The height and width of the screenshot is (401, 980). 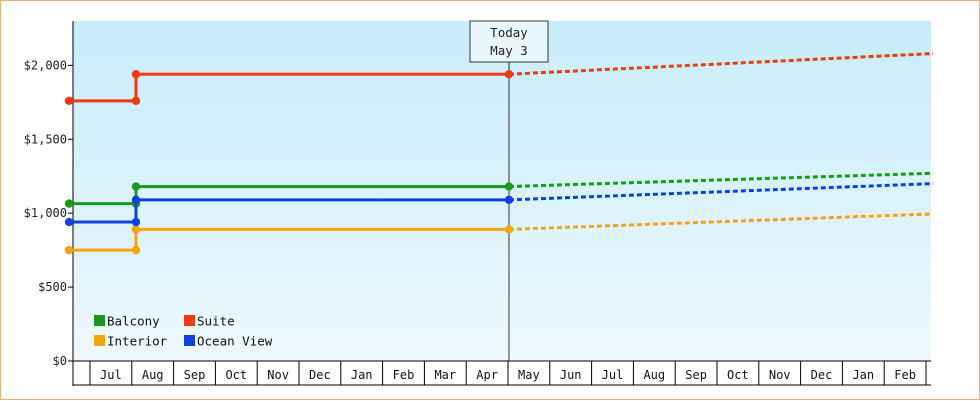 What do you see at coordinates (137, 341) in the screenshot?
I see `legend-label-interior: Interior` at bounding box center [137, 341].